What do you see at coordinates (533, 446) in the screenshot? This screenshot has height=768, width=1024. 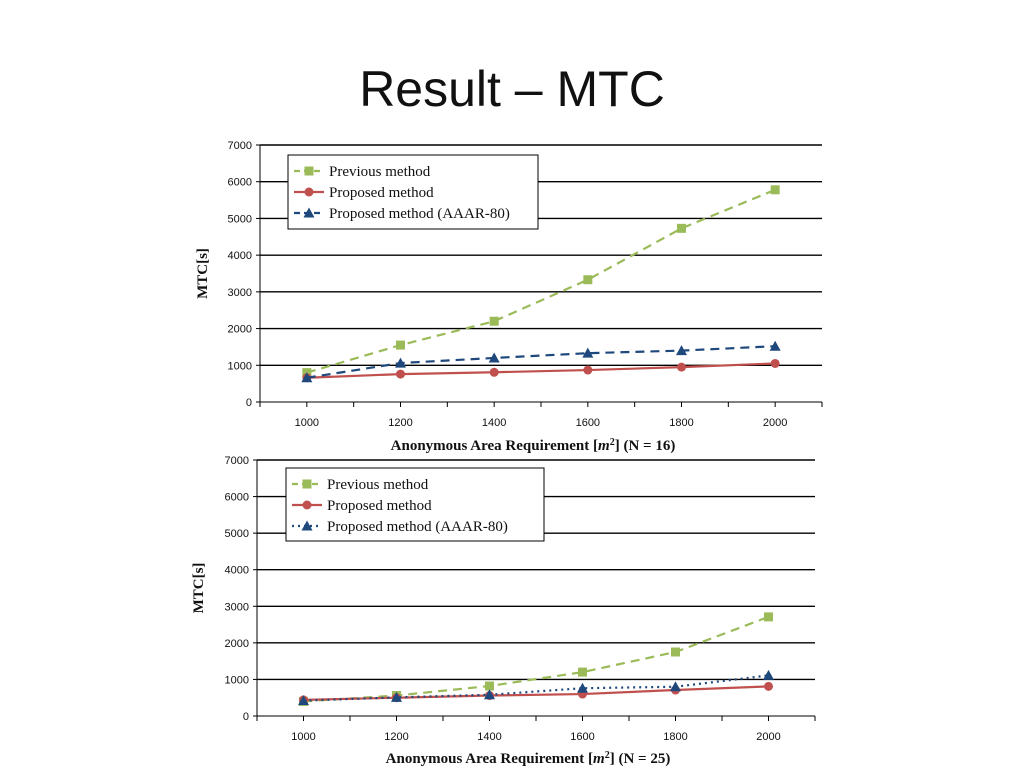 I see `x-axis-title: Anonymous Area Requirement [m2] (N = 16)` at bounding box center [533, 446].